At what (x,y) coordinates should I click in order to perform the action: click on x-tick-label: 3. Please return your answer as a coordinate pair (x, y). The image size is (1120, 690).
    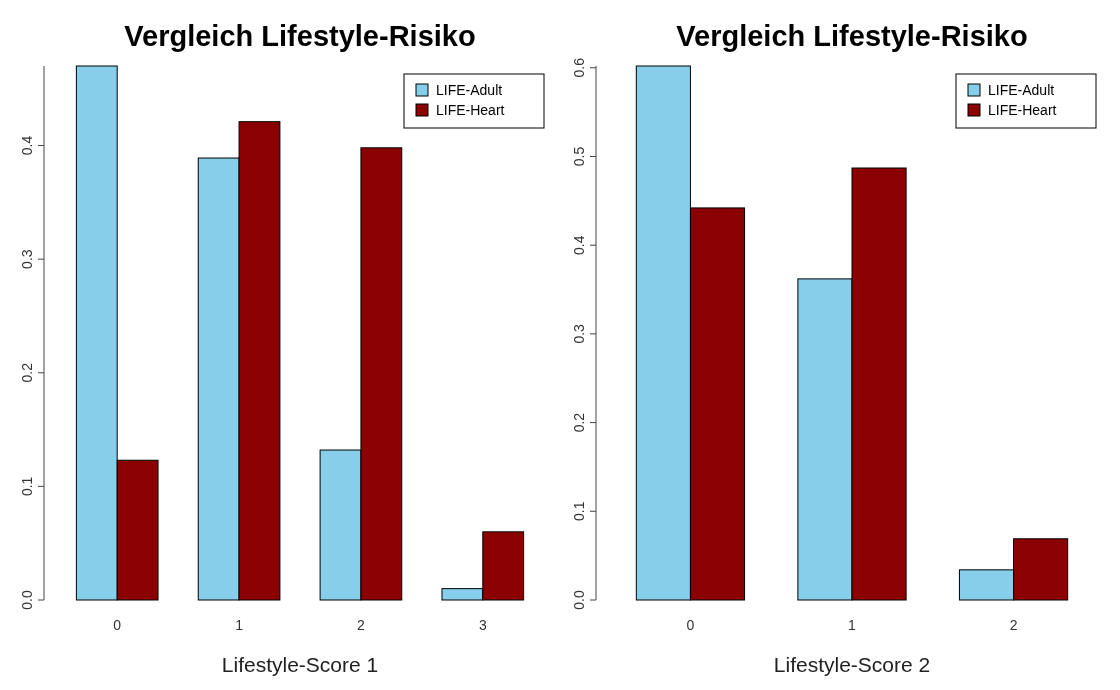
    Looking at the image, I should click on (482, 625).